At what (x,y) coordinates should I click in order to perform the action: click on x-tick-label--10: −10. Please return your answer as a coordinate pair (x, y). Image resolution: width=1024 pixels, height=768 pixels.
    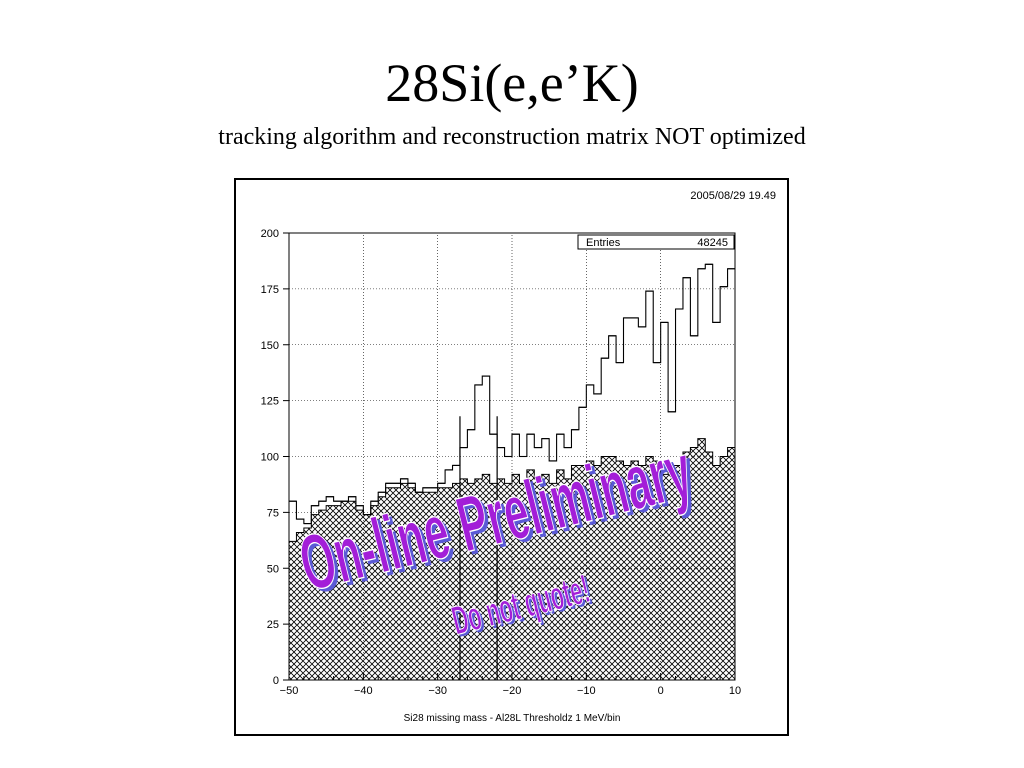
    Looking at the image, I should click on (586, 691).